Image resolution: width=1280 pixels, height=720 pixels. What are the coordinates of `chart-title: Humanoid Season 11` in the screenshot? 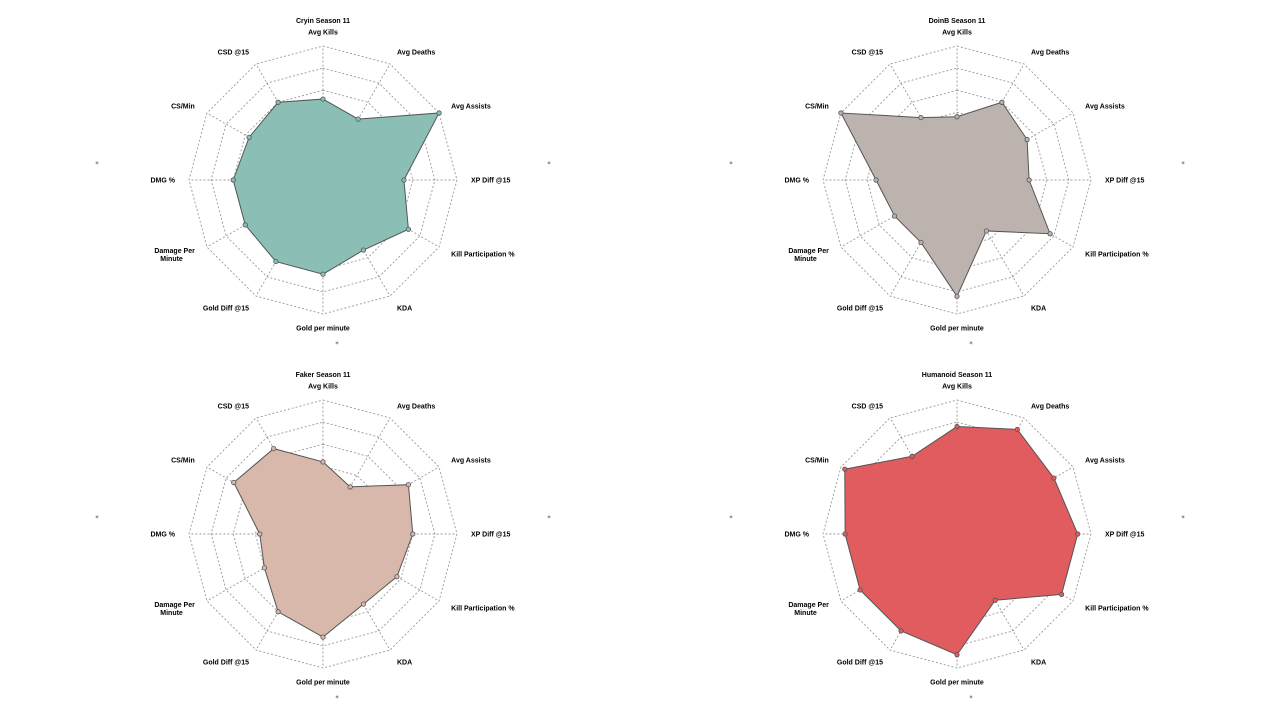 It's located at (957, 375).